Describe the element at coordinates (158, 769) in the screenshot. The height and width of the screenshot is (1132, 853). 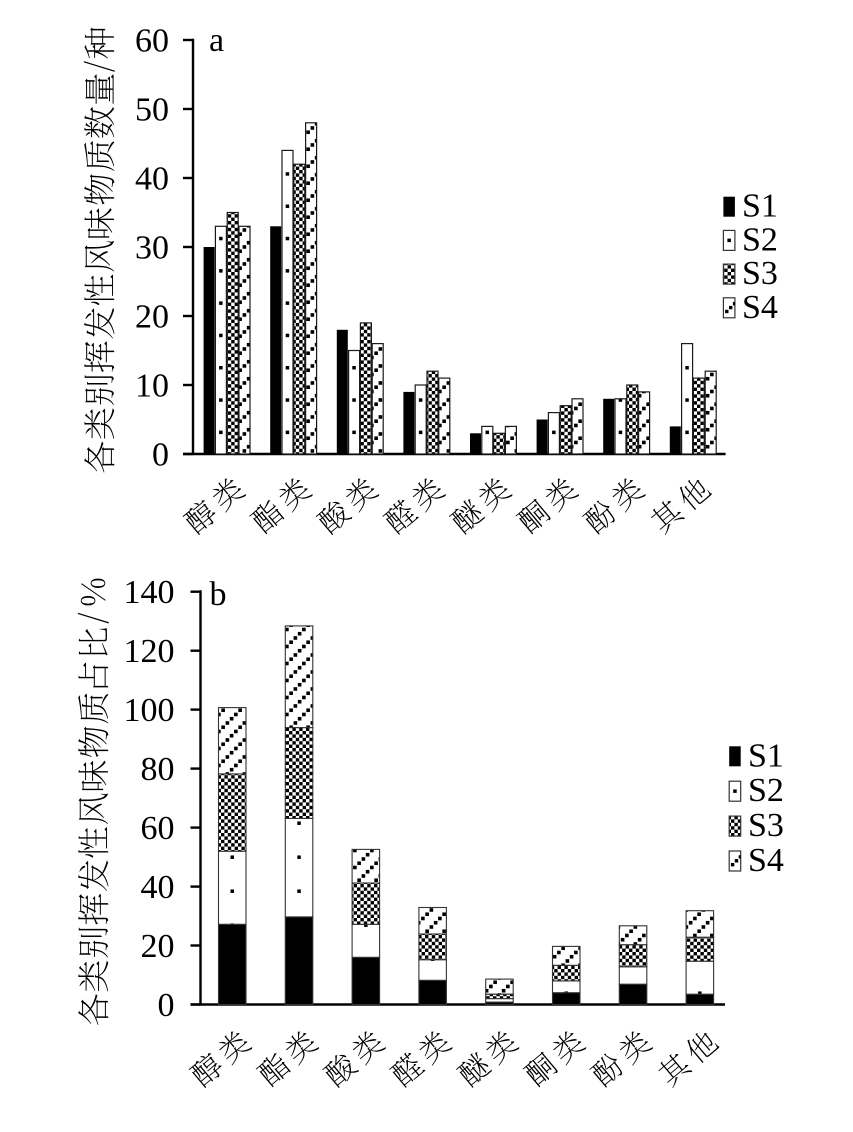
I see `svg-text: 80` at that location.